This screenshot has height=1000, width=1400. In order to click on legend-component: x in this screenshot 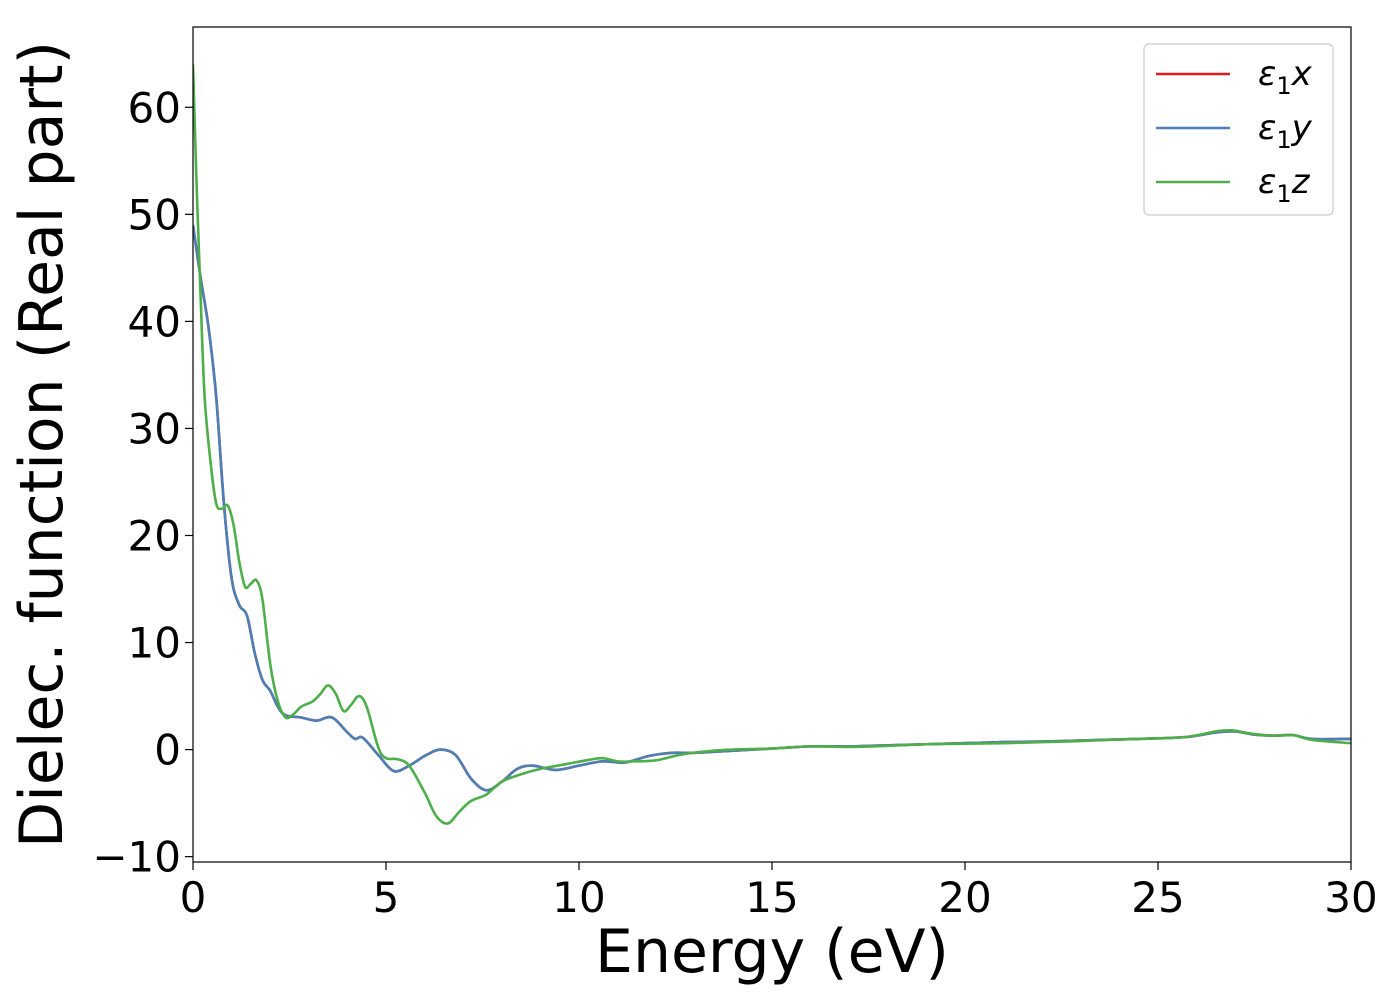, I will do `click(1302, 74)`.